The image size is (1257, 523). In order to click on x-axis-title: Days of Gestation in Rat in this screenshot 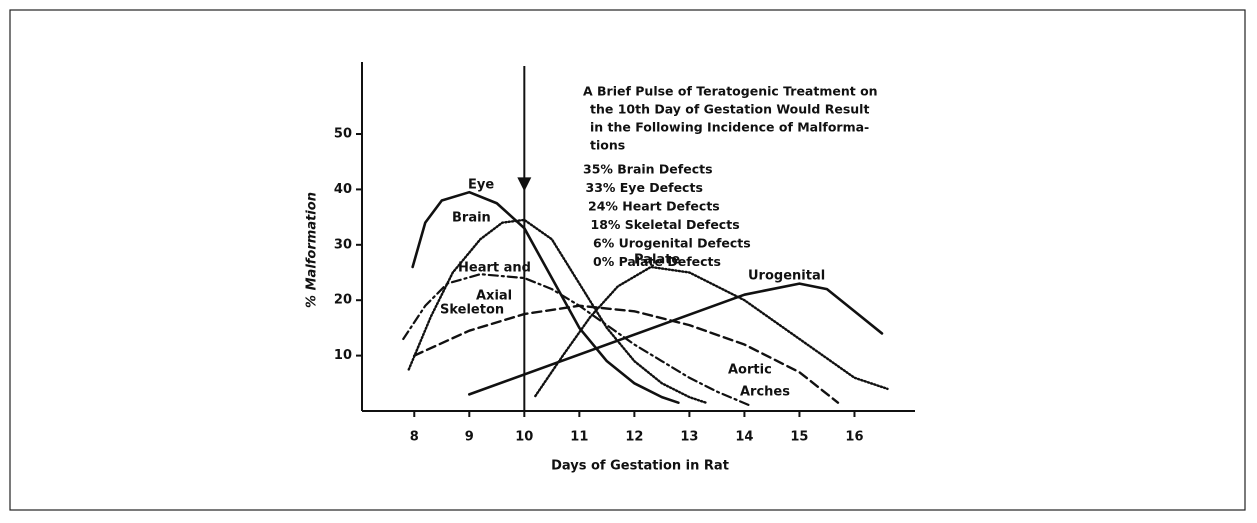, I will do `click(640, 466)`.